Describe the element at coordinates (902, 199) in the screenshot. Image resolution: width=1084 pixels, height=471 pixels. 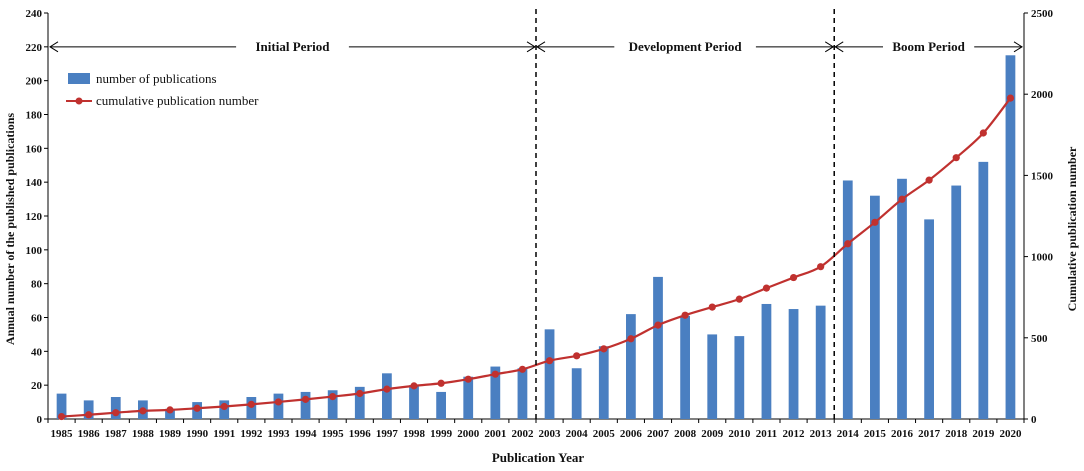
I see `cumulative-point-2016` at that location.